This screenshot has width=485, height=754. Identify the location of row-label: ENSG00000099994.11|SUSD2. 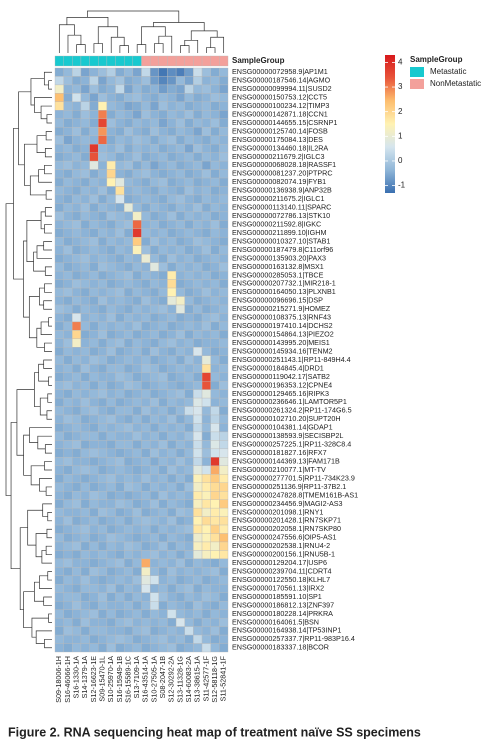
(282, 88).